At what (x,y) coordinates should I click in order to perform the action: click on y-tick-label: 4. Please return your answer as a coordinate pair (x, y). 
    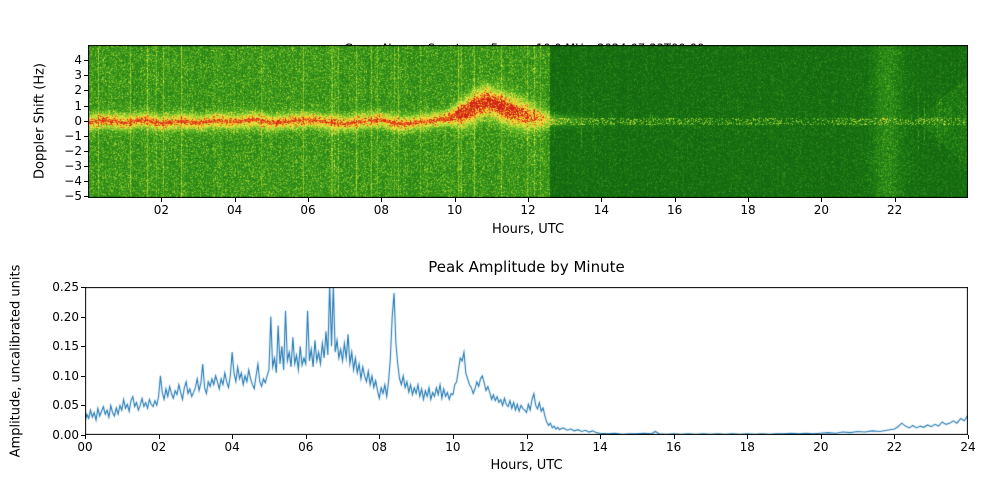
    Looking at the image, I should click on (78, 60).